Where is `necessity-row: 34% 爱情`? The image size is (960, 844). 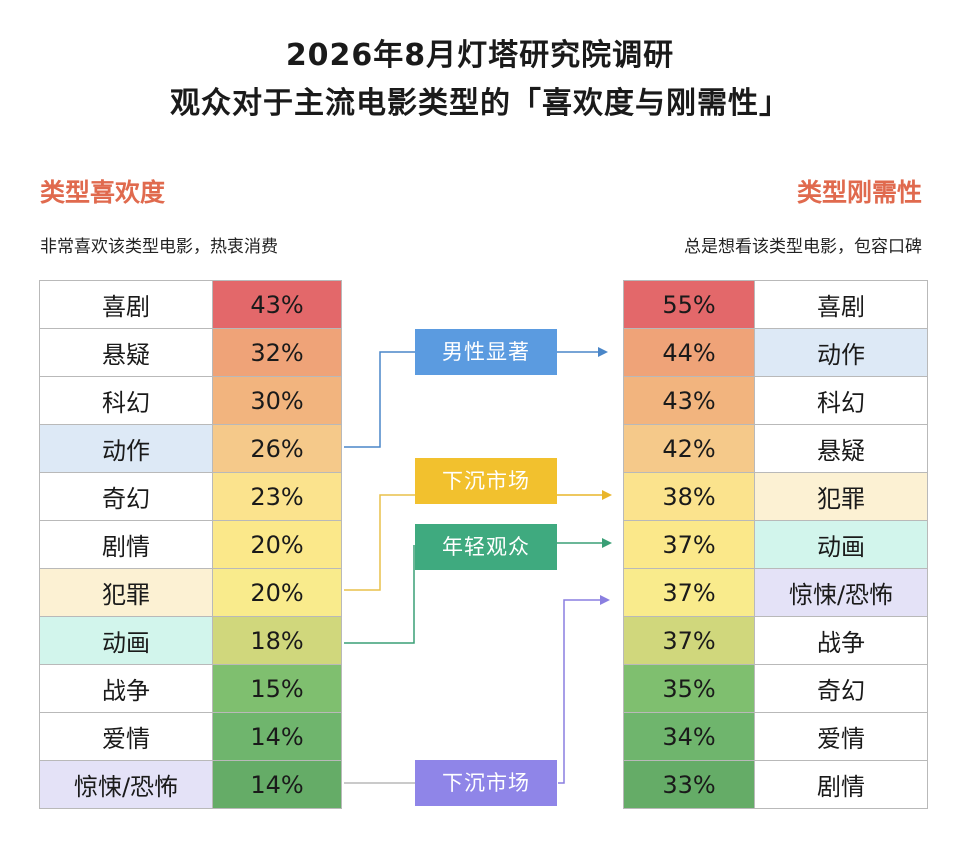 necessity-row: 34% 爱情 is located at coordinates (775, 736).